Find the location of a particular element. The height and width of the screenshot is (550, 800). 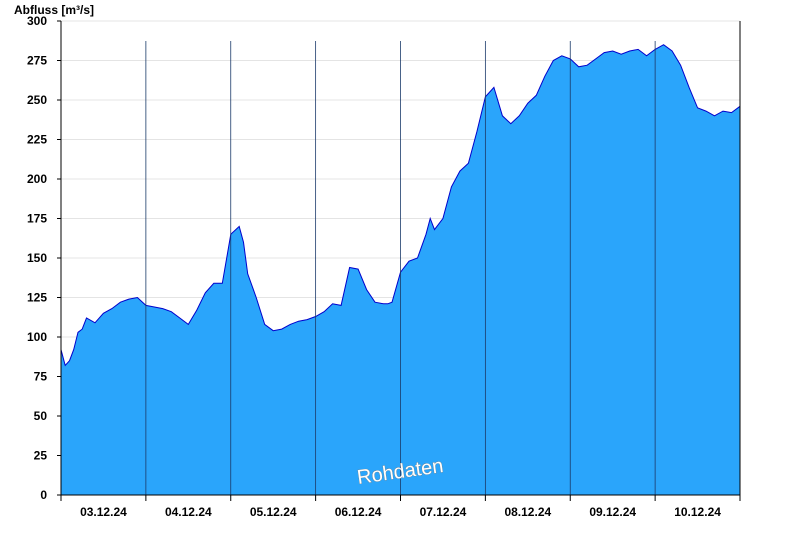

y-tick-label: 300 is located at coordinates (37, 21).